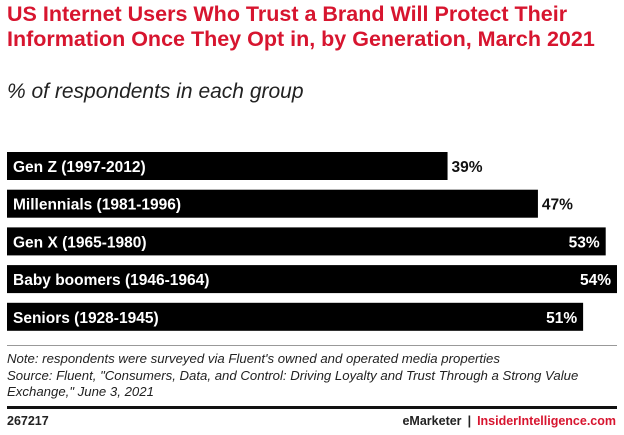  Describe the element at coordinates (595, 280) in the screenshot. I see `value-label: 54%` at that location.